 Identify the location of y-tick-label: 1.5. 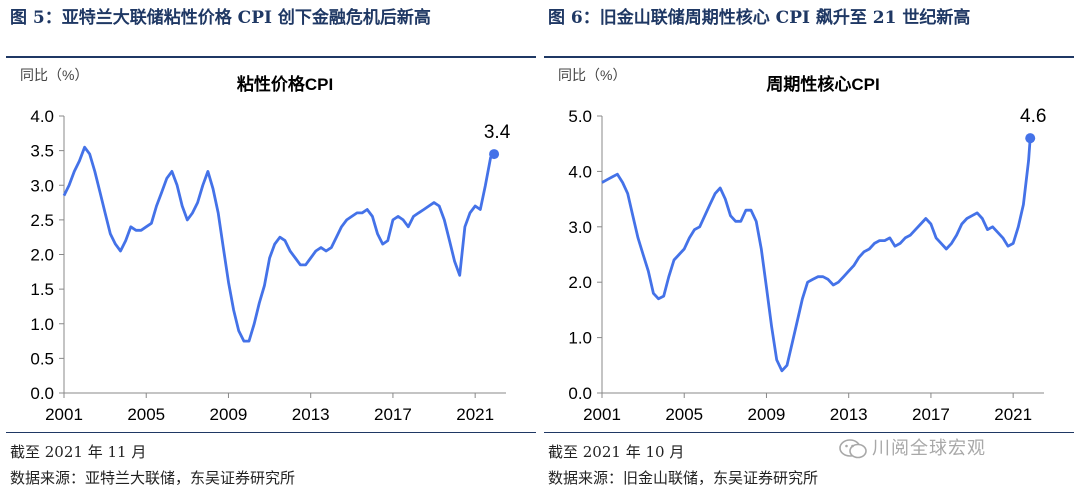
(42, 289).